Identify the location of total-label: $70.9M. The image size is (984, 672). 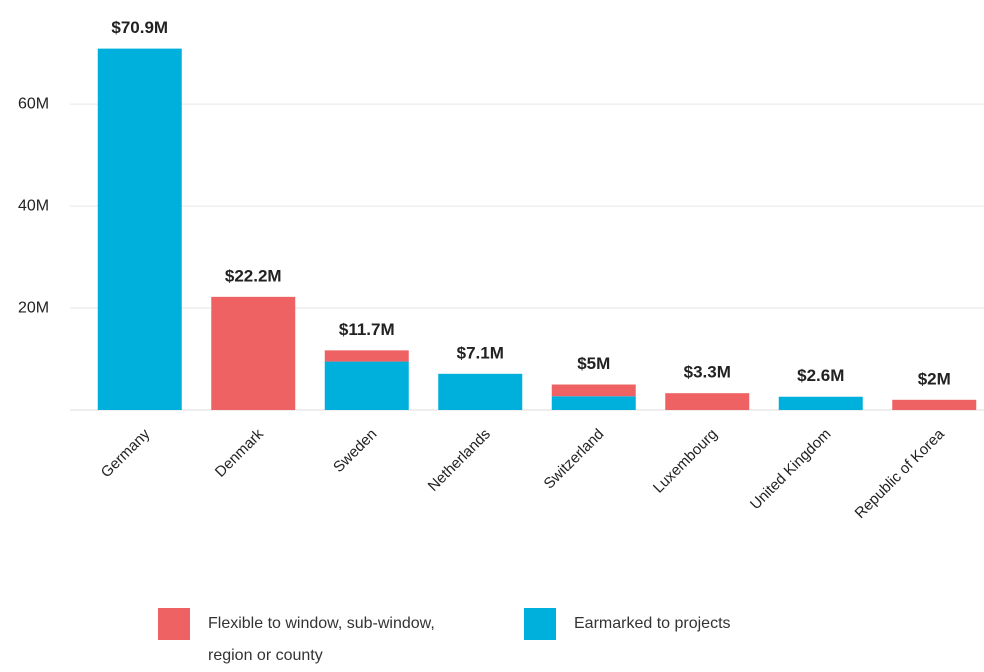
(139, 27).